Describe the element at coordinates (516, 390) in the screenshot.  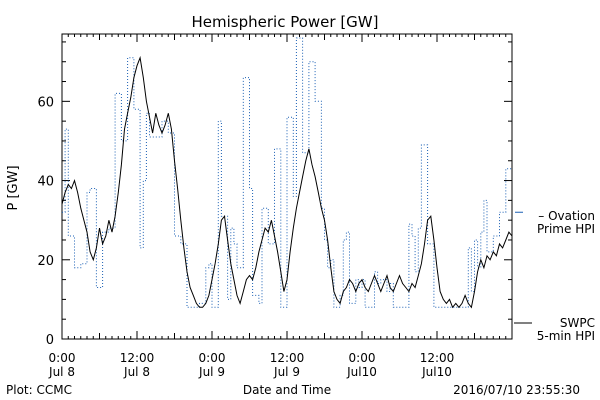
I see `timestamp: 2016/07/10 23:55:30` at that location.